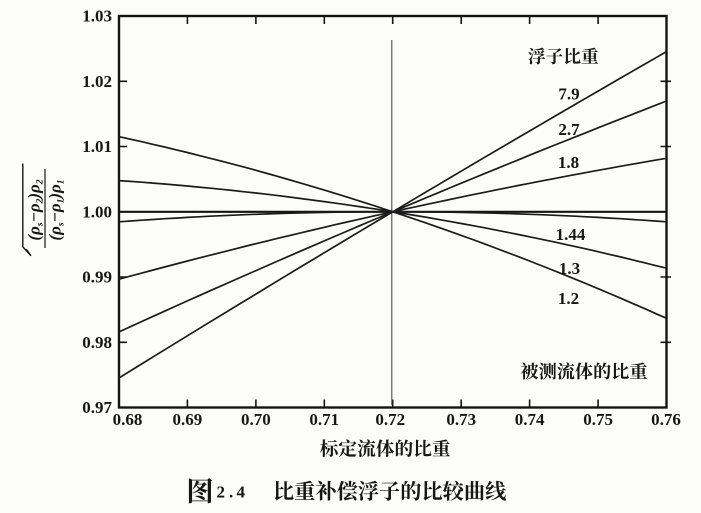  I want to click on svg-text: 0.70, so click(256, 419).